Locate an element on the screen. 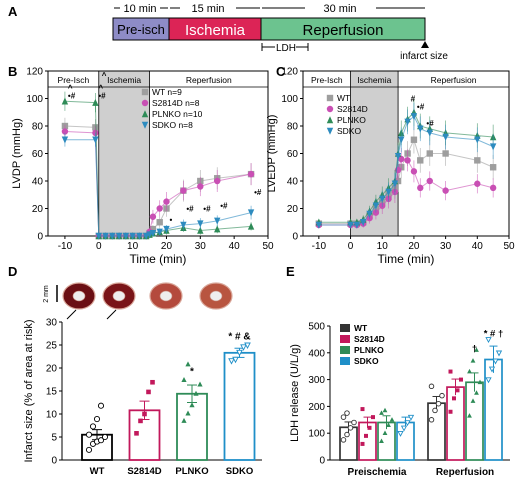 The width and height of the screenshot is (520, 501). y-tick-label: 400 is located at coordinates (316, 353).